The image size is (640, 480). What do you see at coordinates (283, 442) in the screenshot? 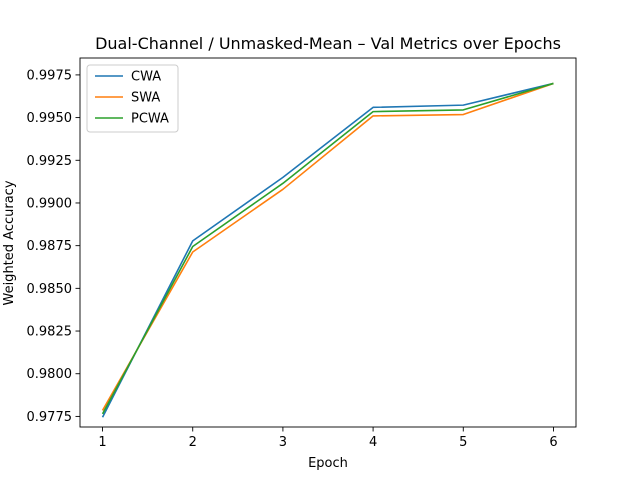
I see `x-tick-label: 3` at bounding box center [283, 442].